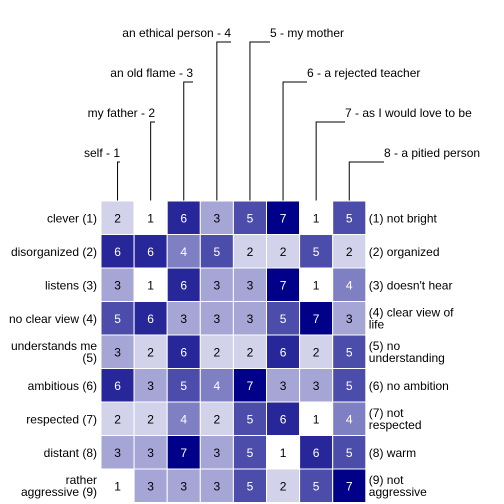 The height and width of the screenshot is (504, 504). I want to click on left-pole-label: (5), so click(89, 358).